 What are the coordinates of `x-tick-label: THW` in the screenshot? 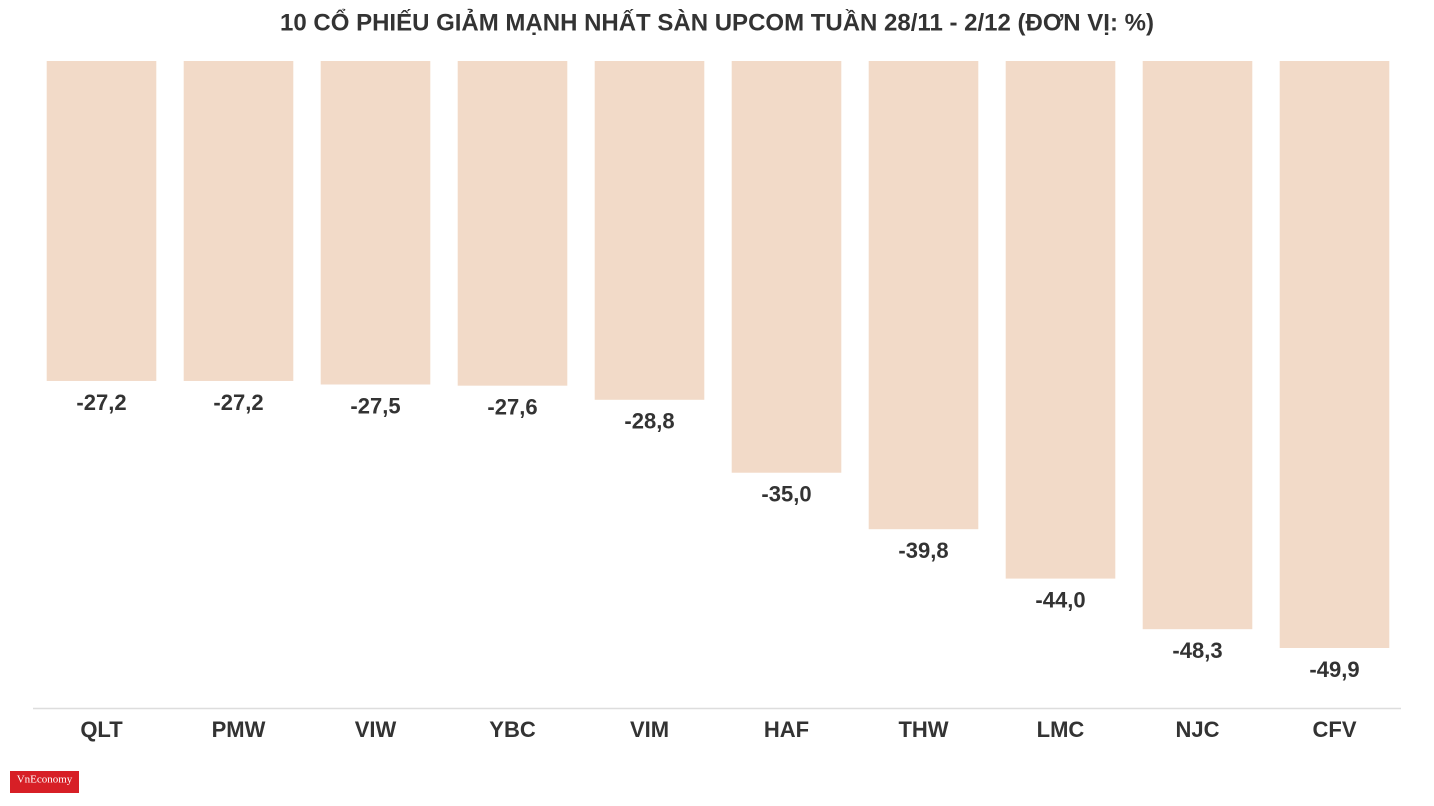 It's located at (923, 729).